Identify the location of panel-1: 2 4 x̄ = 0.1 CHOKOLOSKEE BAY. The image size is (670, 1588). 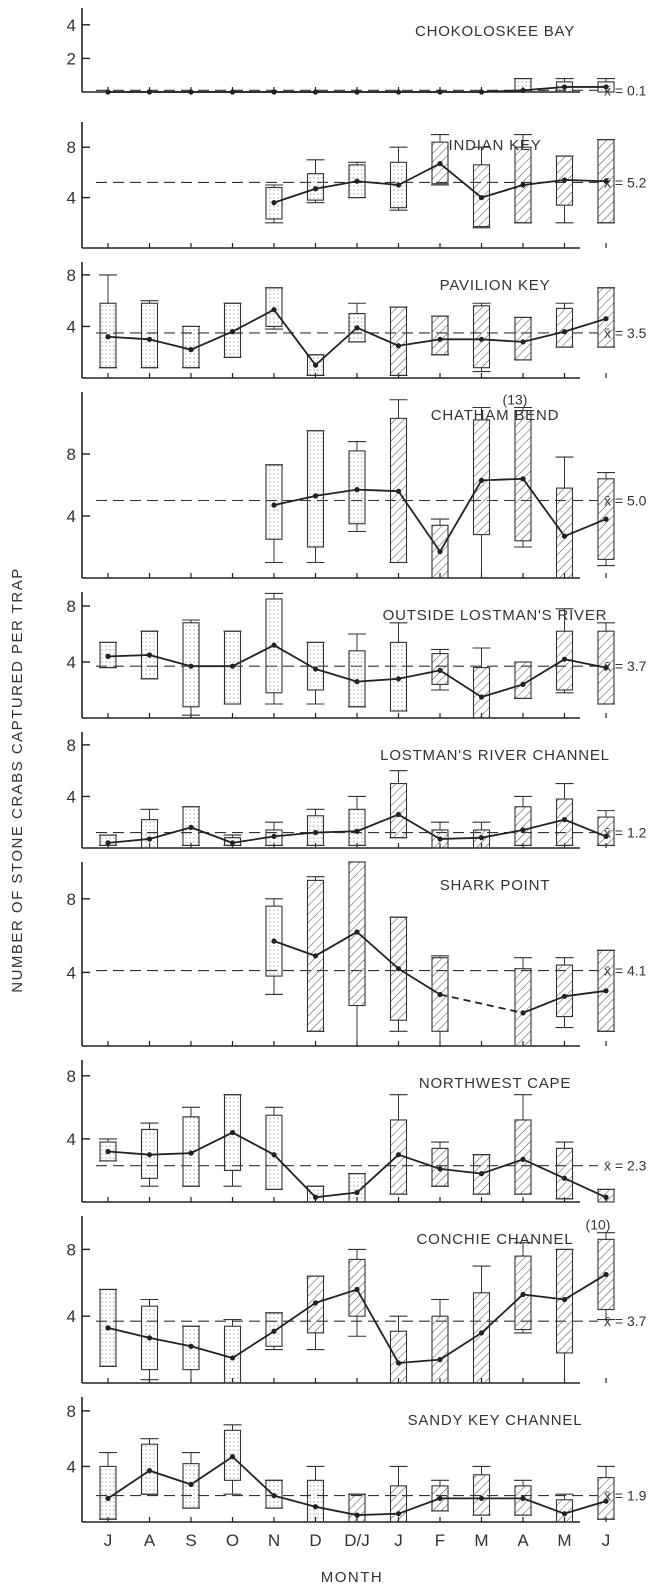
(357, 53).